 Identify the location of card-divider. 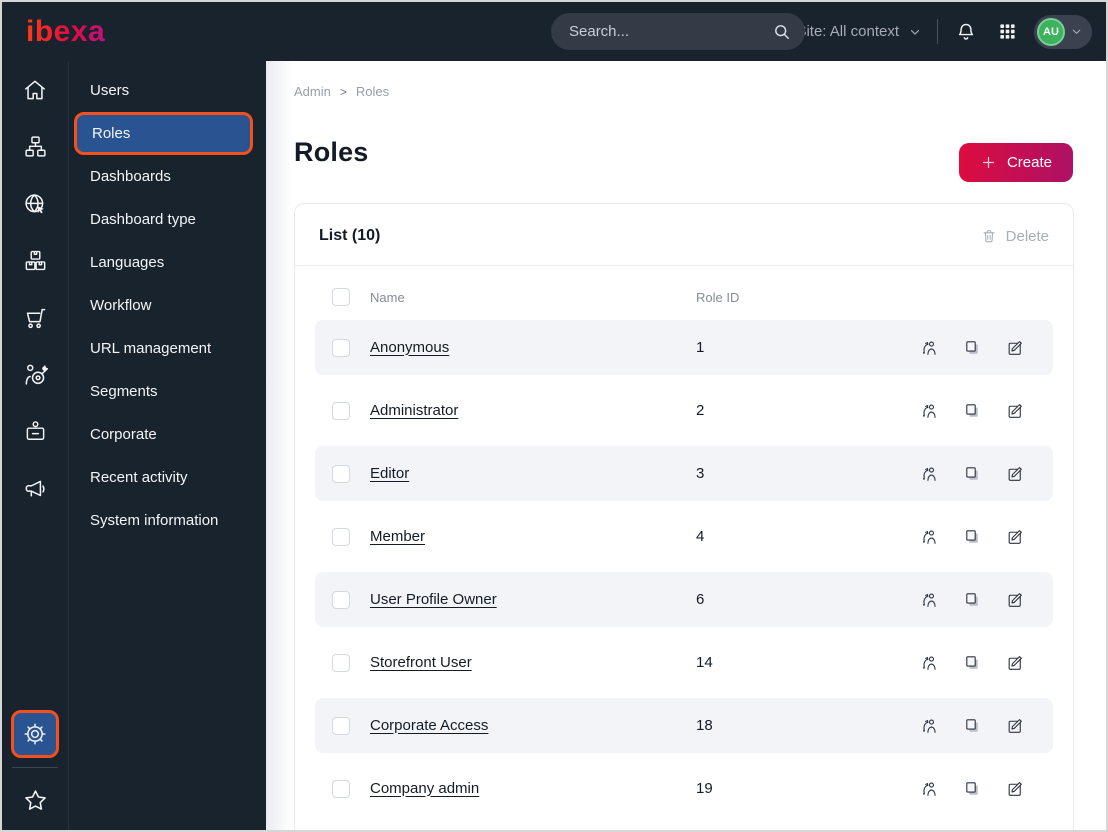
(684, 265).